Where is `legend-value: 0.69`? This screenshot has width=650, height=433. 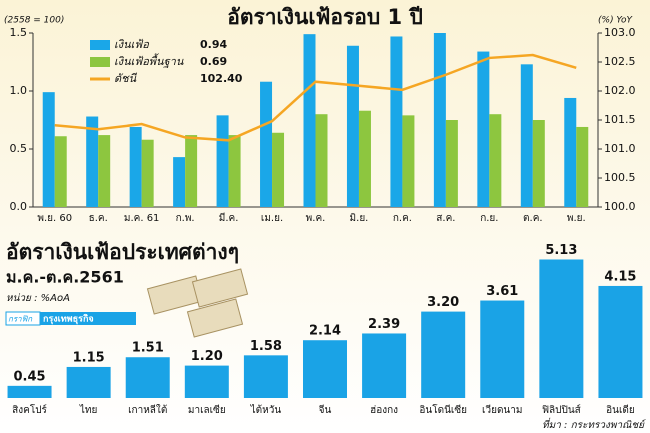 legend-value: 0.69 is located at coordinates (213, 61).